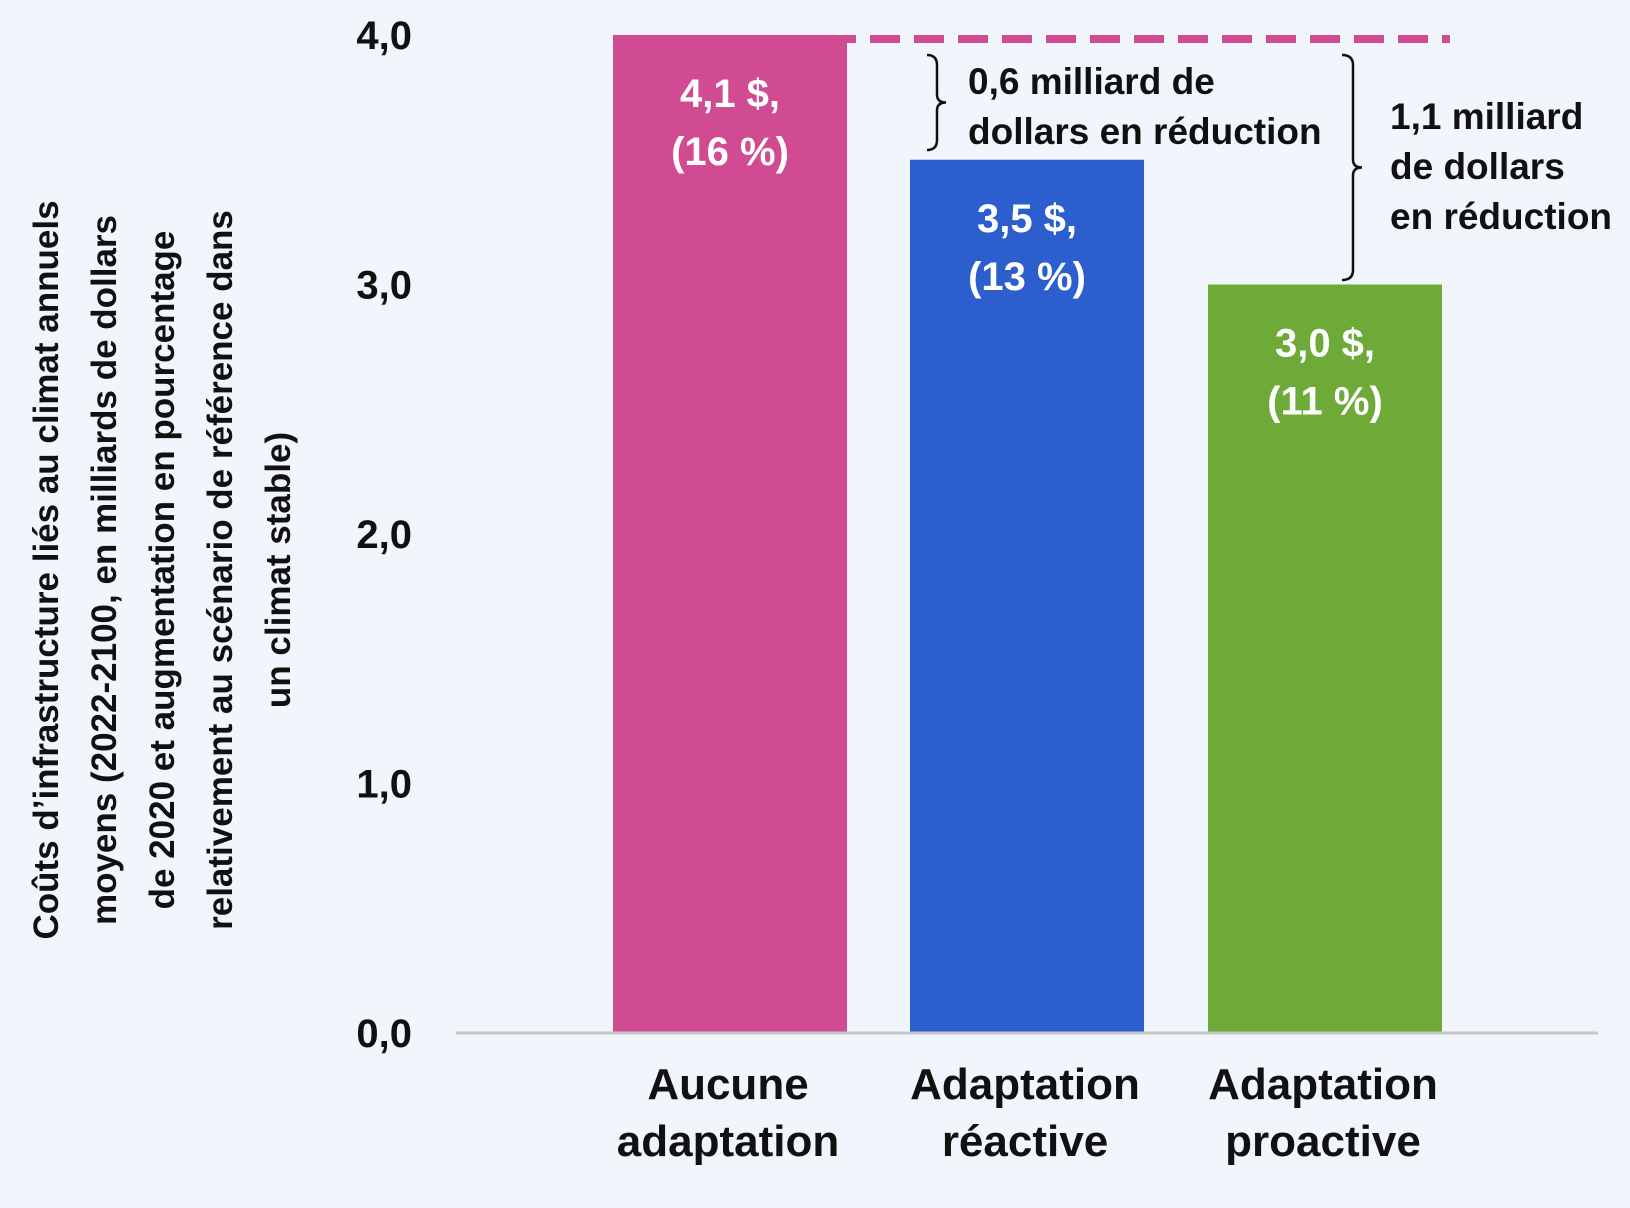  I want to click on annotation-text-line: dollars en réduction, so click(1145, 131).